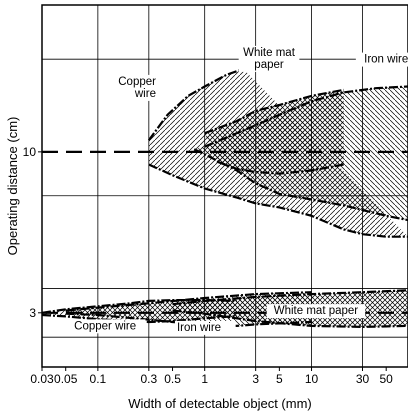  Describe the element at coordinates (220, 403) in the screenshot. I see `x-axis-label: Width of detectable object (mm)` at that location.